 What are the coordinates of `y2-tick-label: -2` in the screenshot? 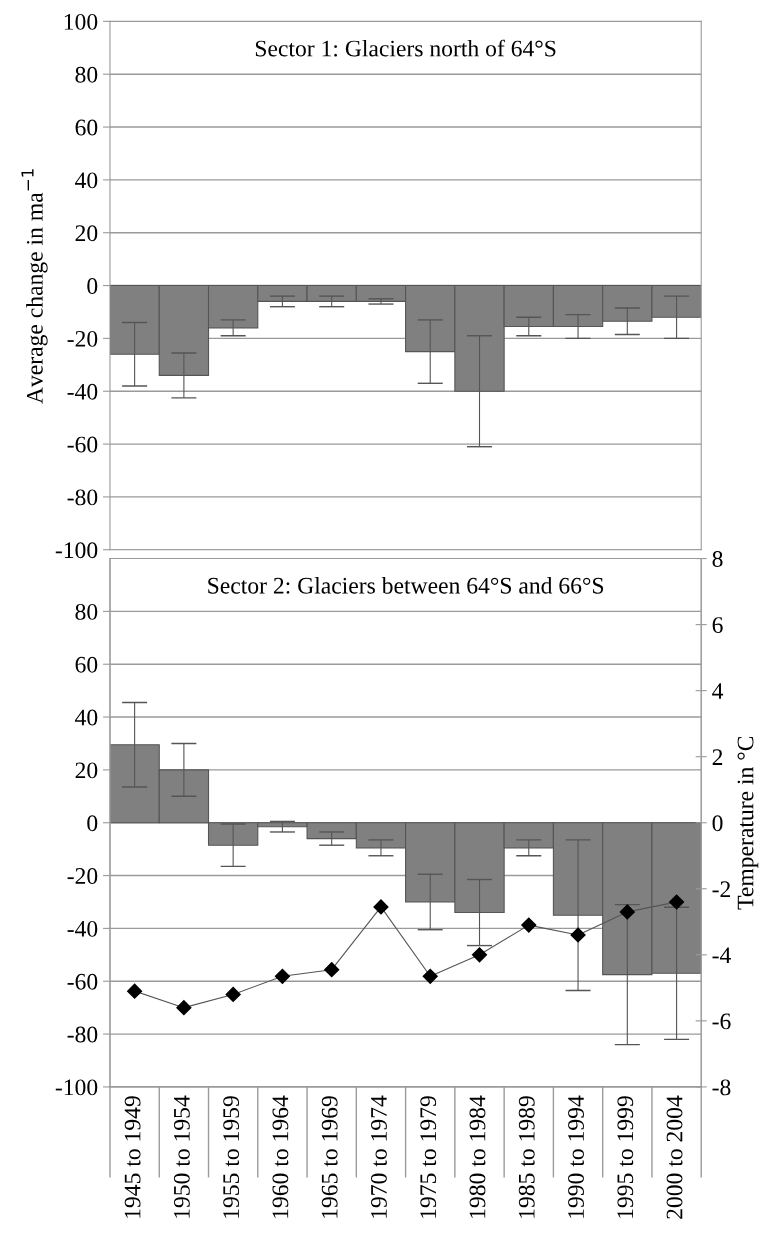 It's located at (721, 889).